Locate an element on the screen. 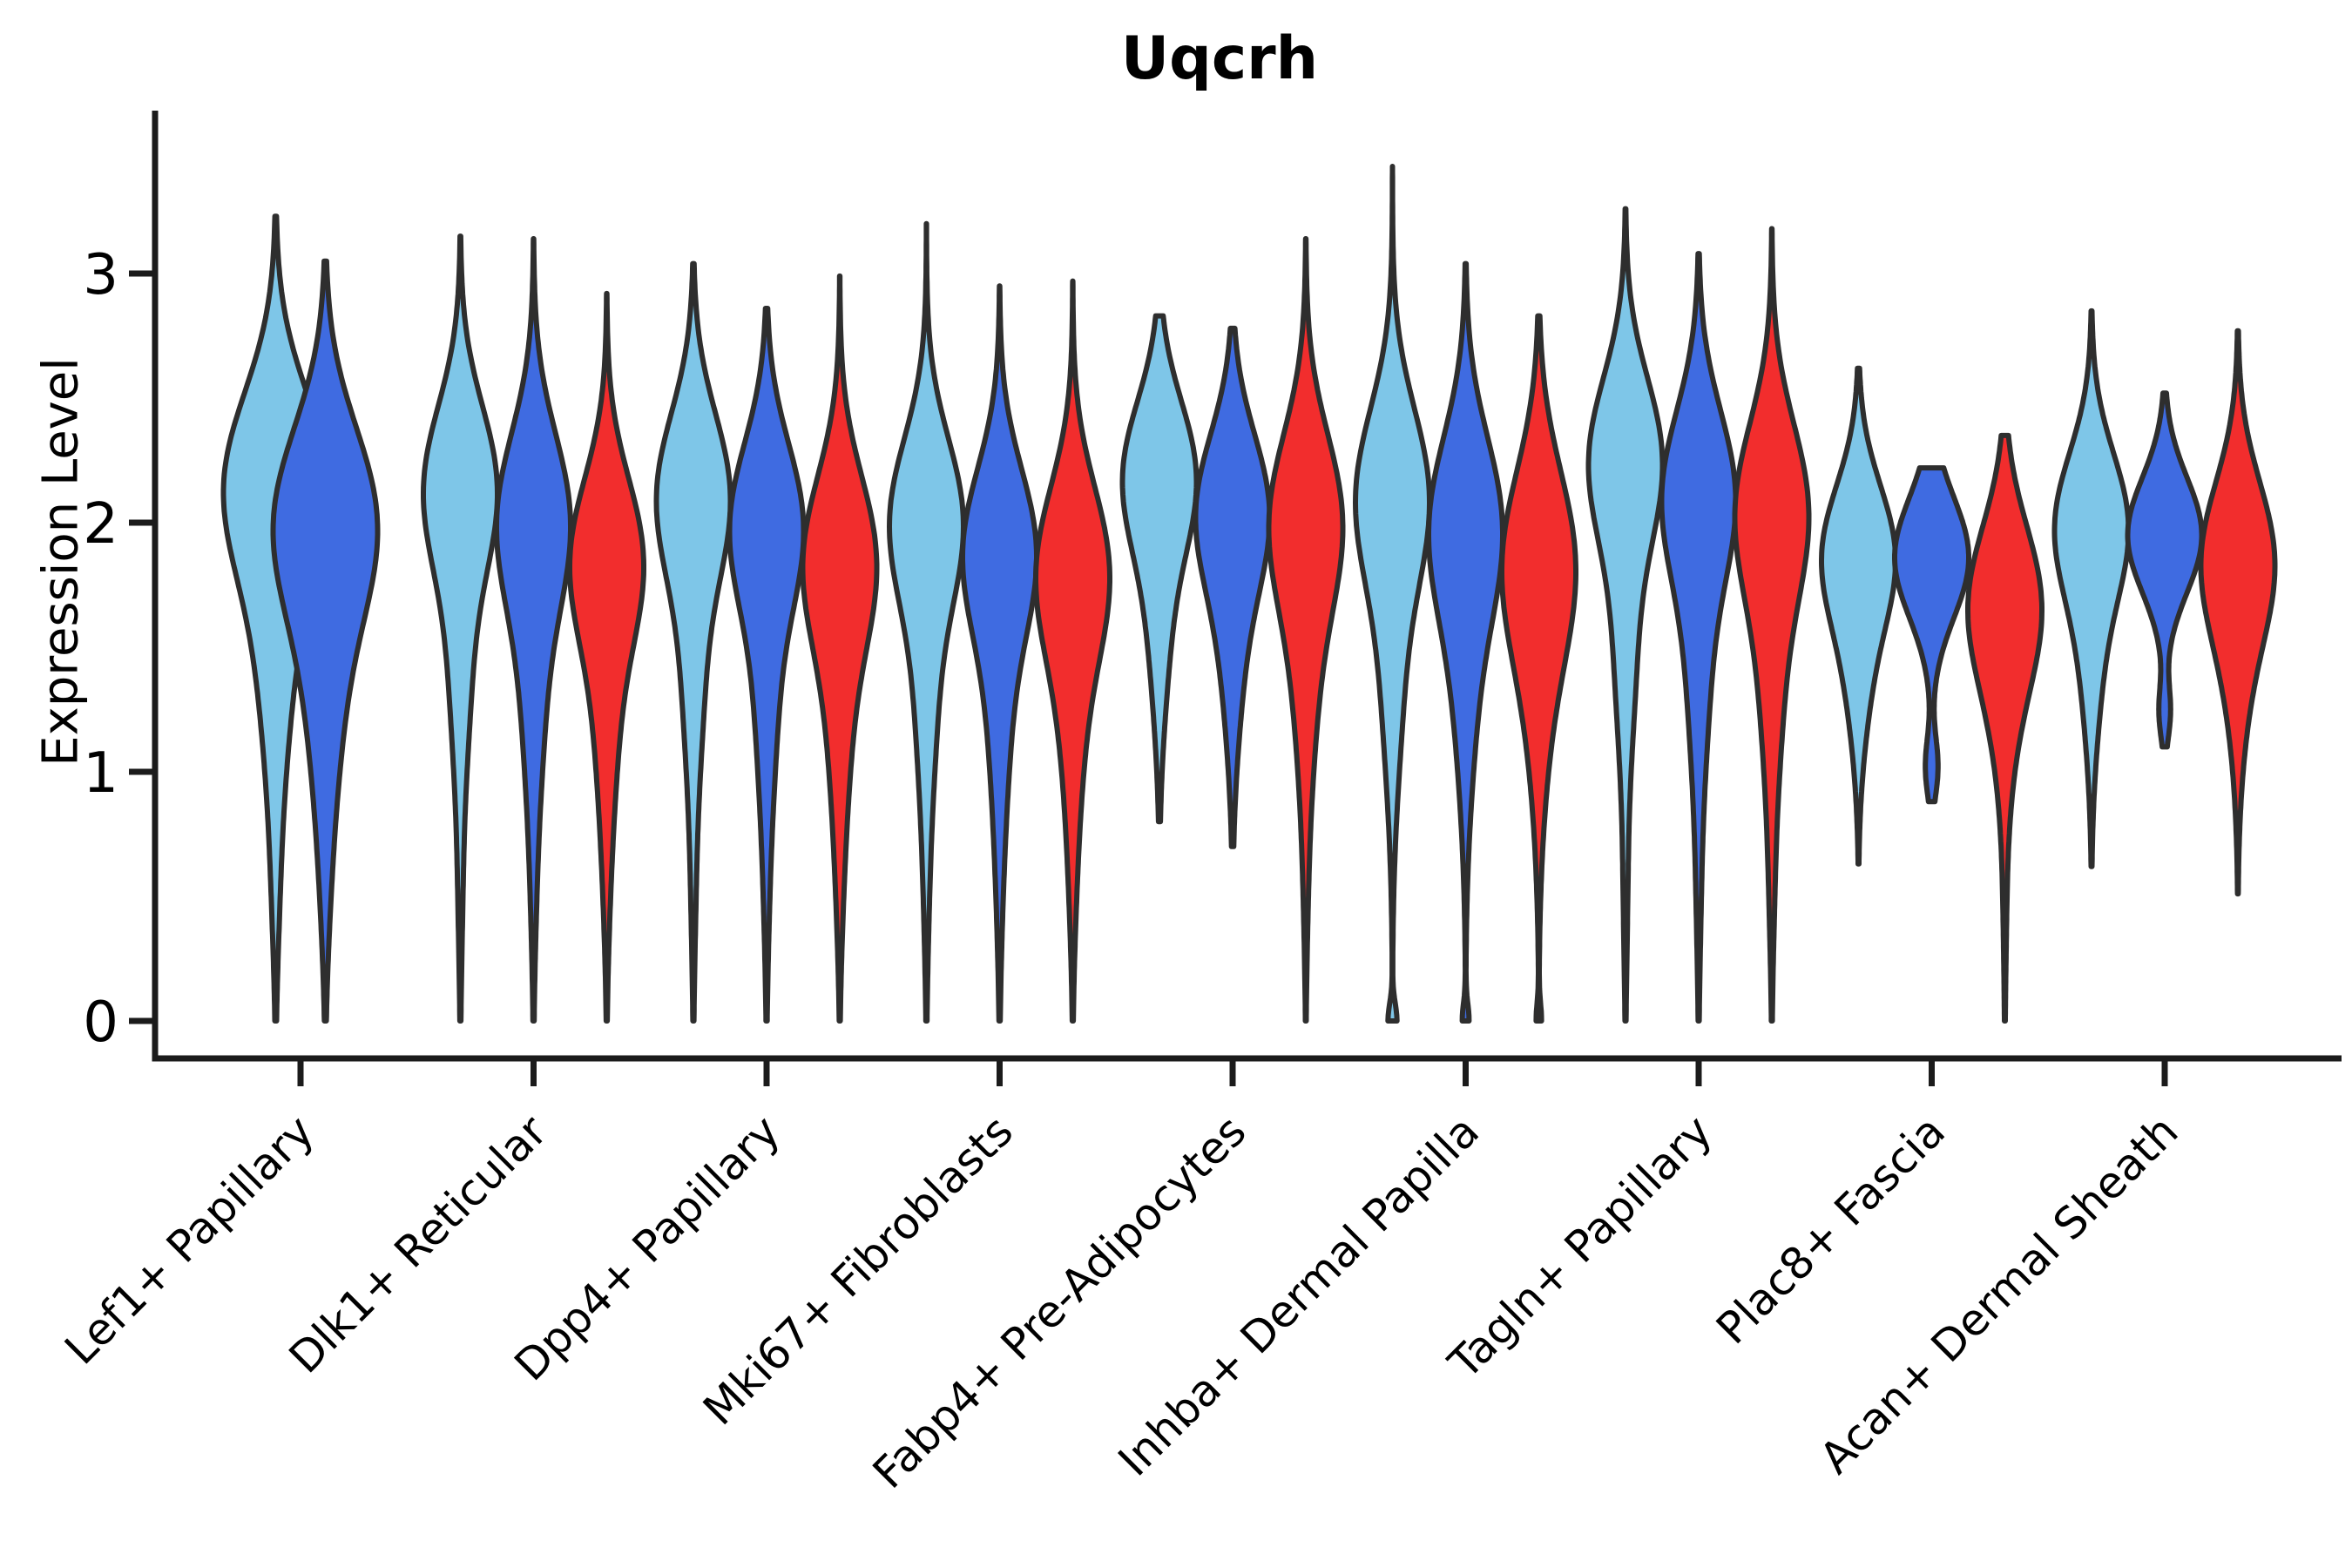 The image size is (2352, 1568). y-tick-label-0: 0 is located at coordinates (101, 1023).